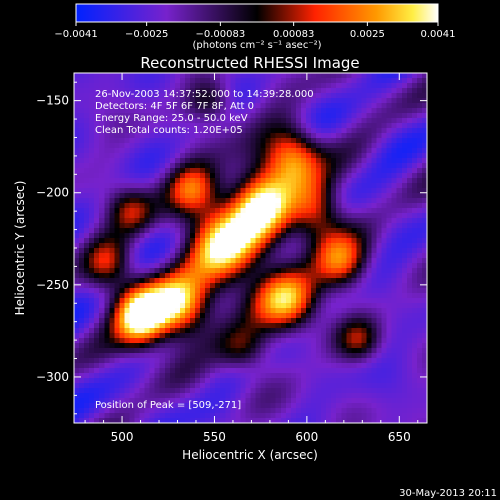 The width and height of the screenshot is (500, 500). Describe the element at coordinates (204, 94) in the screenshot. I see `annotation-time: 26-Nov-2003 14:37:52.000 to 14:39:28.000` at that location.